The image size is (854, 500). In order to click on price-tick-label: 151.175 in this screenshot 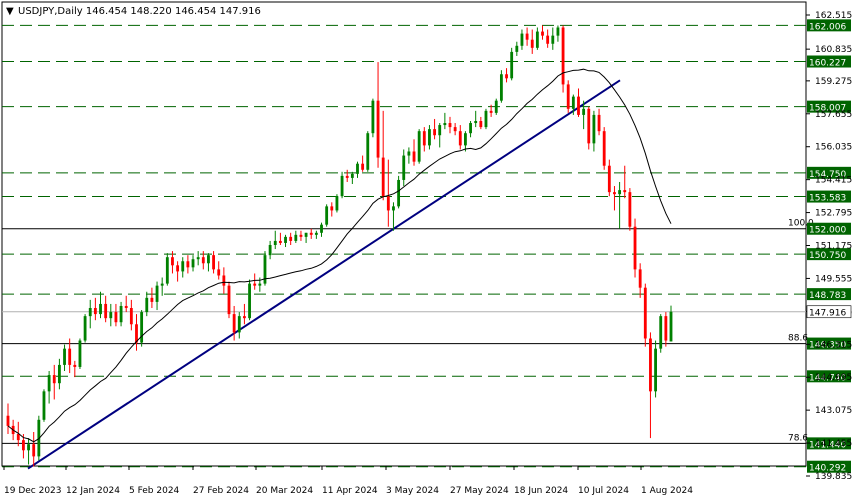, I will do `click(833, 247)`.